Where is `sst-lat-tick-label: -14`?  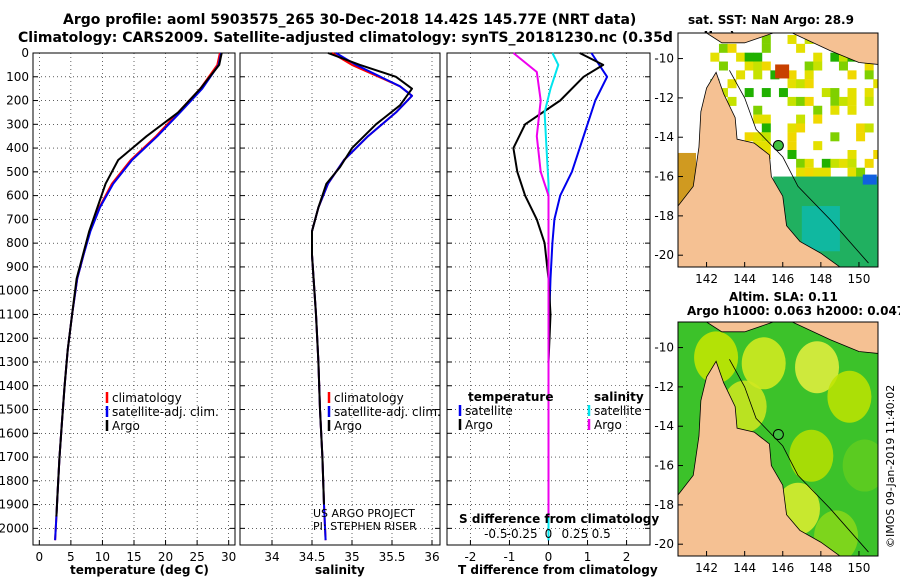
sst-lat-tick-label: -14 is located at coordinates (664, 137).